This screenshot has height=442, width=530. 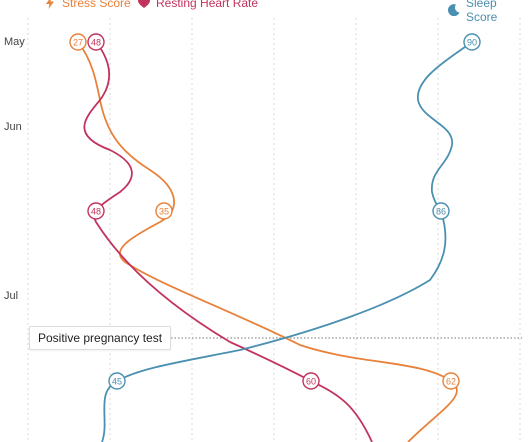 I want to click on heart-rate-value: 60, so click(x=311, y=382).